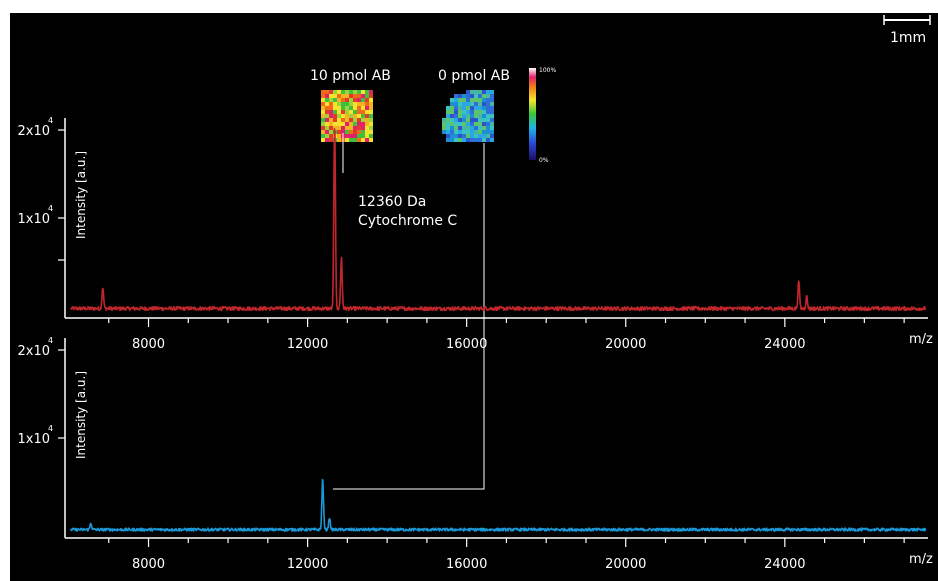 The height and width of the screenshot is (581, 938). Describe the element at coordinates (498, 505) in the screenshot. I see `spectrum-bottom-trace` at that location.